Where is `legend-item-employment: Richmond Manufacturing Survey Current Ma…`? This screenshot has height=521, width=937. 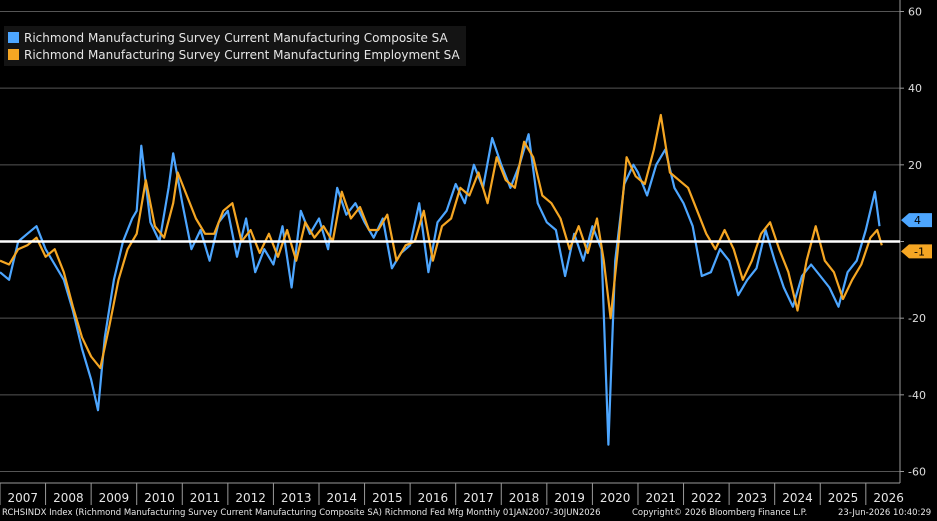 legend-item-employment: Richmond Manufacturing Survey Current Ma… is located at coordinates (234, 54).